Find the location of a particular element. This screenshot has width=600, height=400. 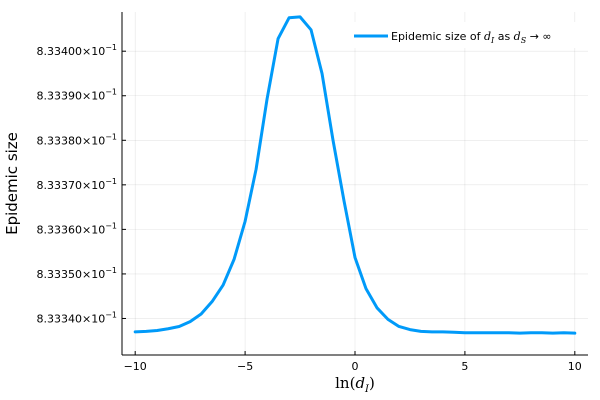

x-tick-label-1: −5 is located at coordinates (245, 366).